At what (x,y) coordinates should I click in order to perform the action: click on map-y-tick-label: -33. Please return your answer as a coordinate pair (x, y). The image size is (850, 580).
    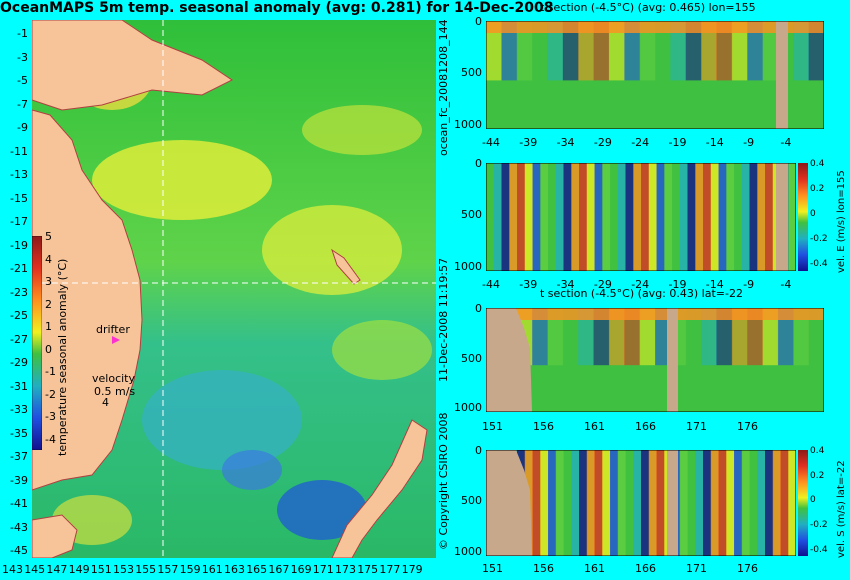
    Looking at the image, I should click on (19, 409).